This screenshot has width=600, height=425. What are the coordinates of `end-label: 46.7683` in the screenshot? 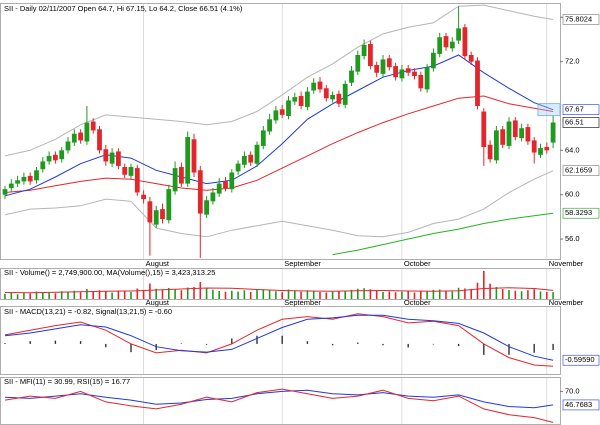 It's located at (578, 404).